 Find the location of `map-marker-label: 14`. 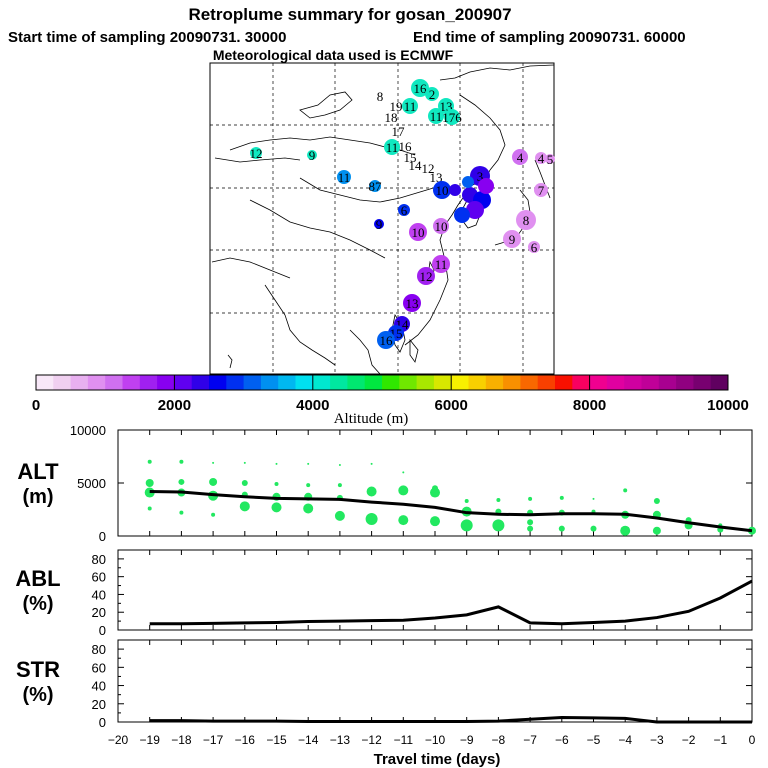

map-marker-label: 14 is located at coordinates (416, 165).